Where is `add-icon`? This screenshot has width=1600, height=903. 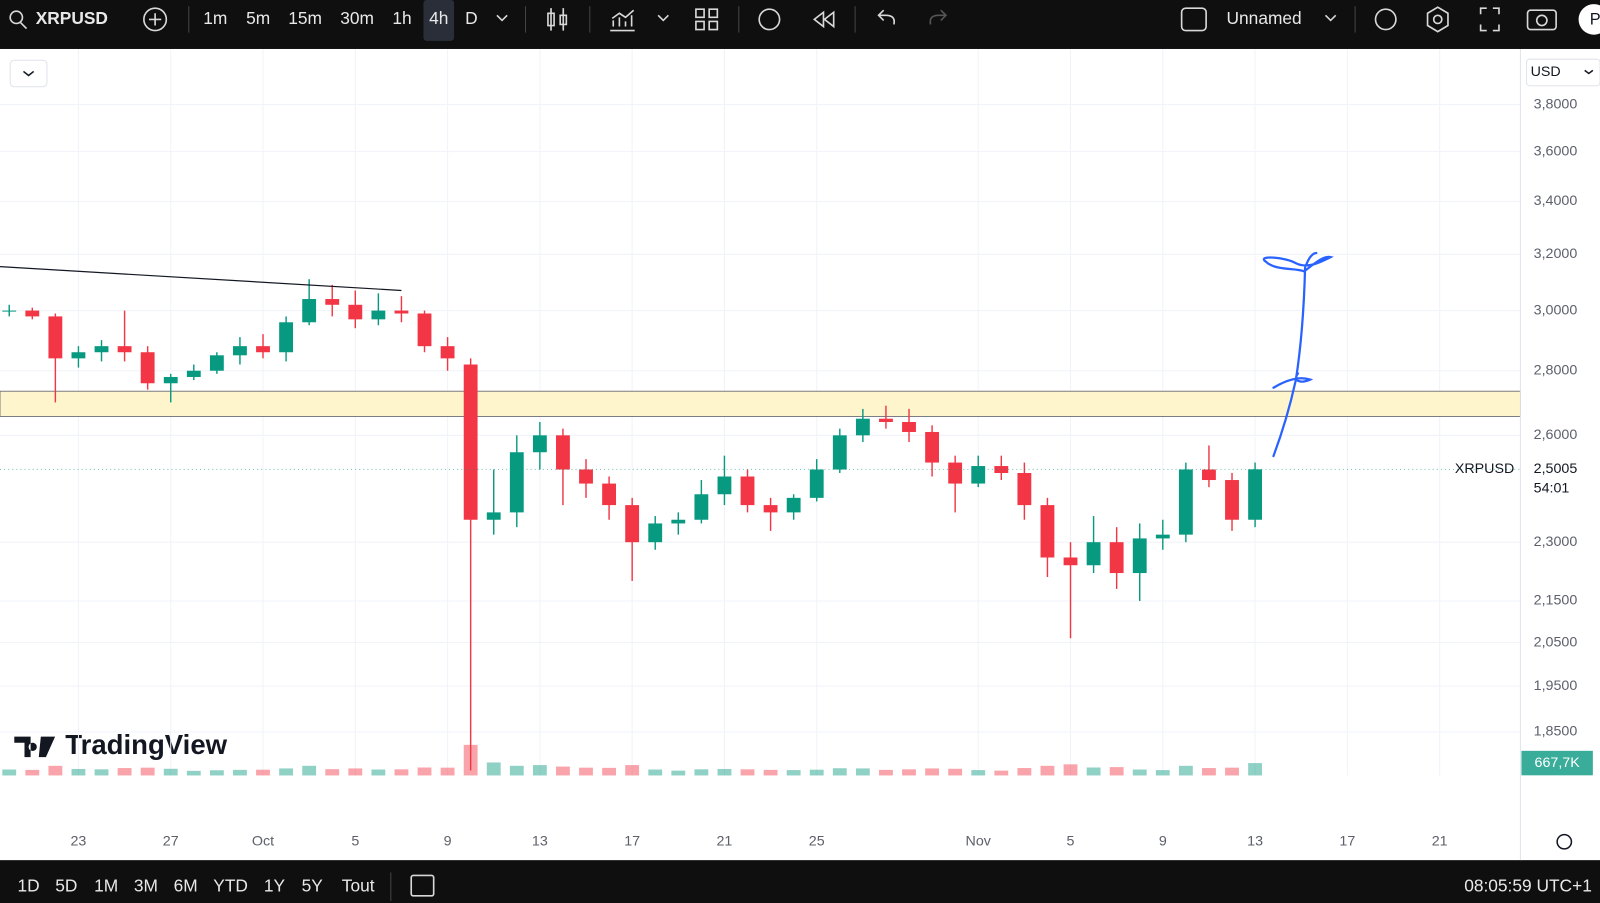 add-icon is located at coordinates (155, 19).